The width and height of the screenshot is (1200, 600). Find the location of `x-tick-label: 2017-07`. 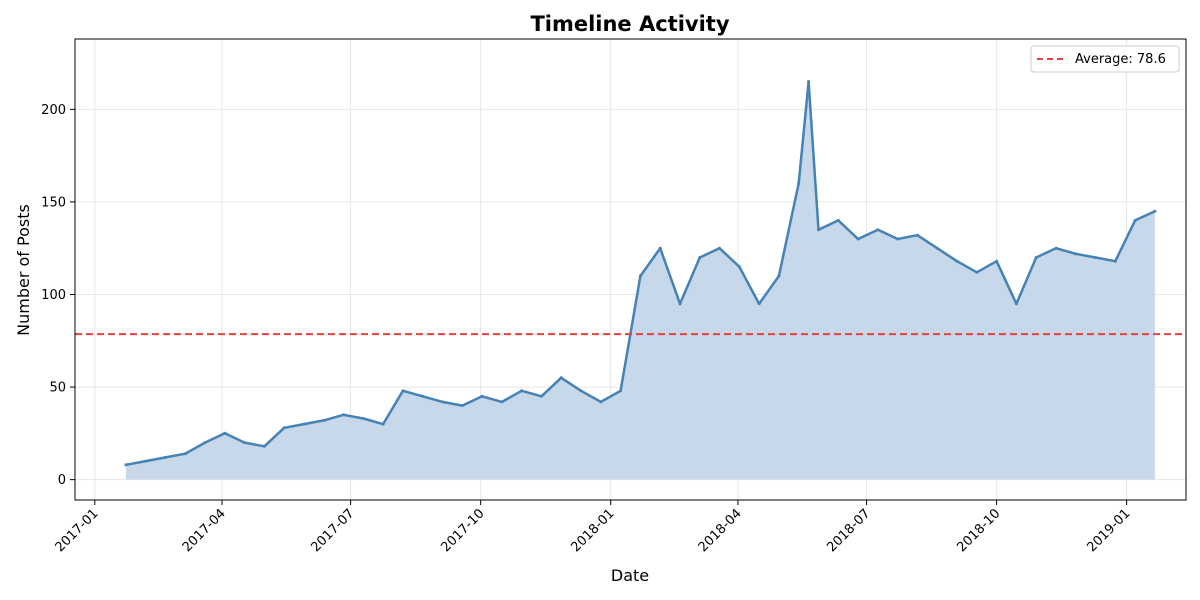

x-tick-label: 2017-07 is located at coordinates (332, 530).